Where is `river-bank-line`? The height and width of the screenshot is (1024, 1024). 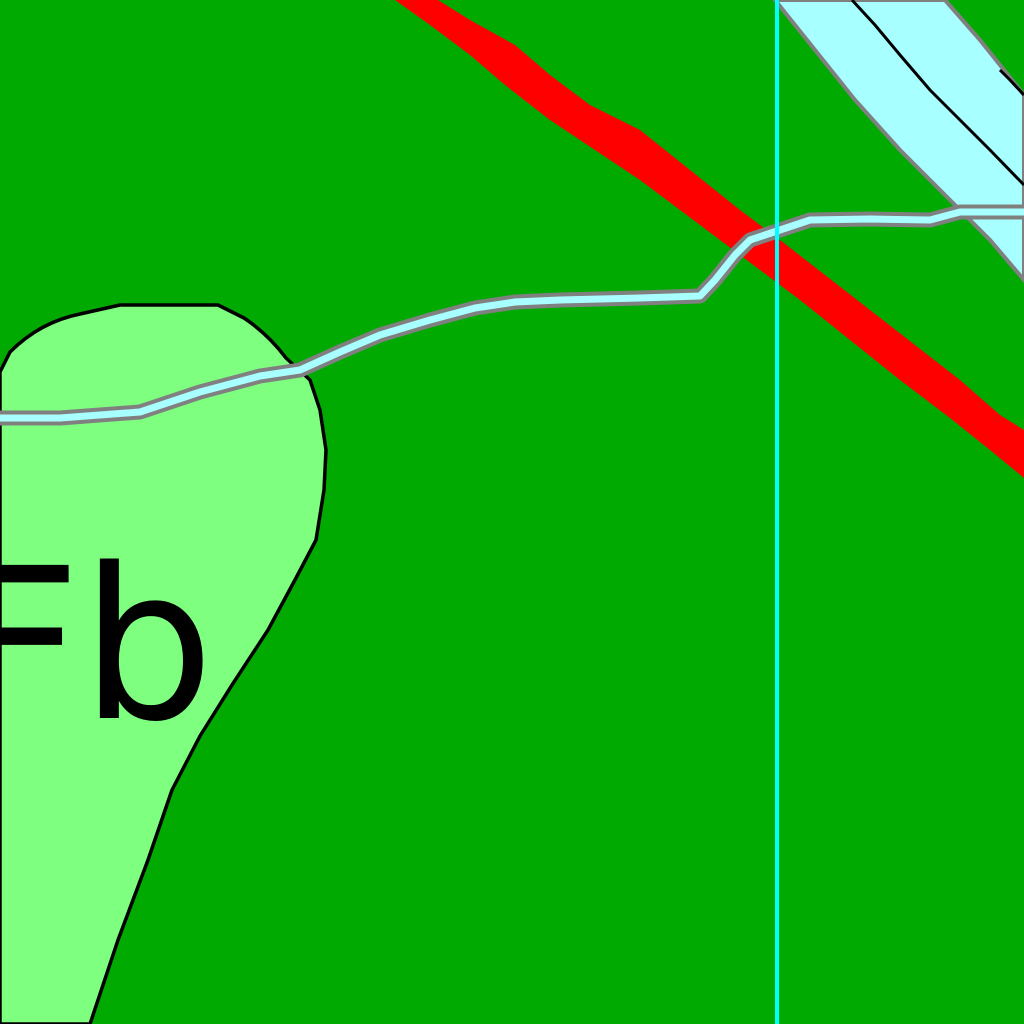
river-bank-line is located at coordinates (1011, 82).